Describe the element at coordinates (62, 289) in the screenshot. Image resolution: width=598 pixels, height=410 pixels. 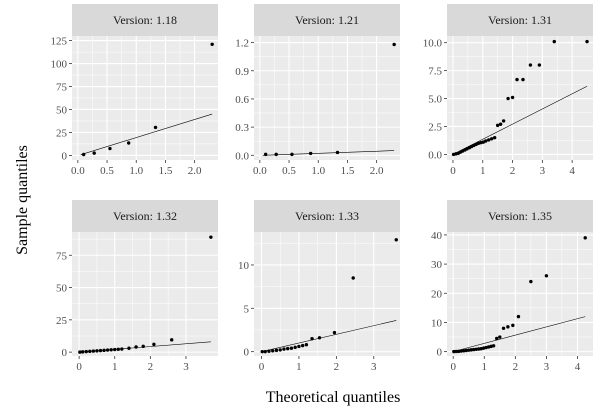
I see `y-tick-label: 50` at that location.